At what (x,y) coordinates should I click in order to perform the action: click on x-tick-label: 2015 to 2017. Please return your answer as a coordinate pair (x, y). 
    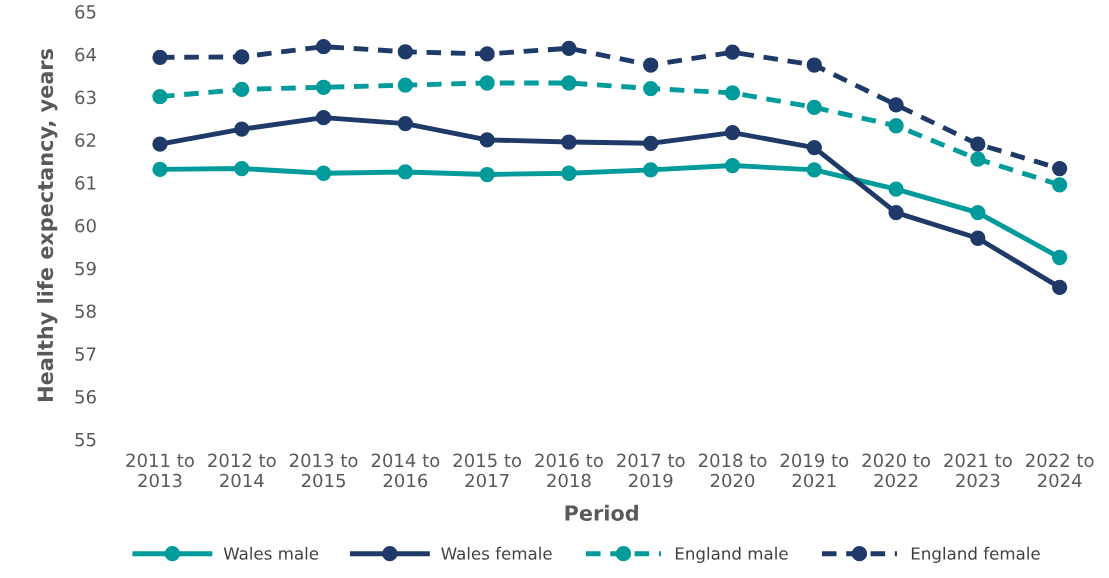
    Looking at the image, I should click on (487, 470).